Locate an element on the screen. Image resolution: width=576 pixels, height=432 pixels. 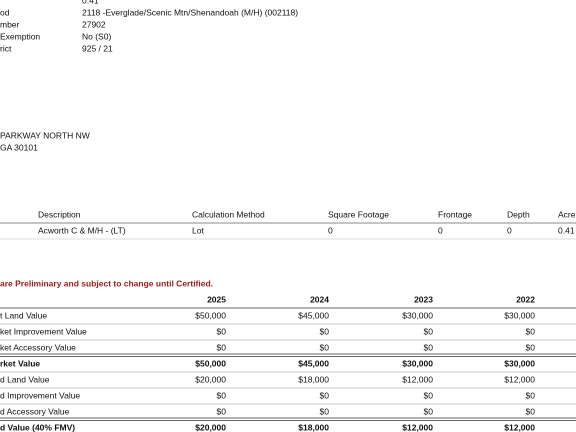
land-header: Square Footage is located at coordinates (358, 214).